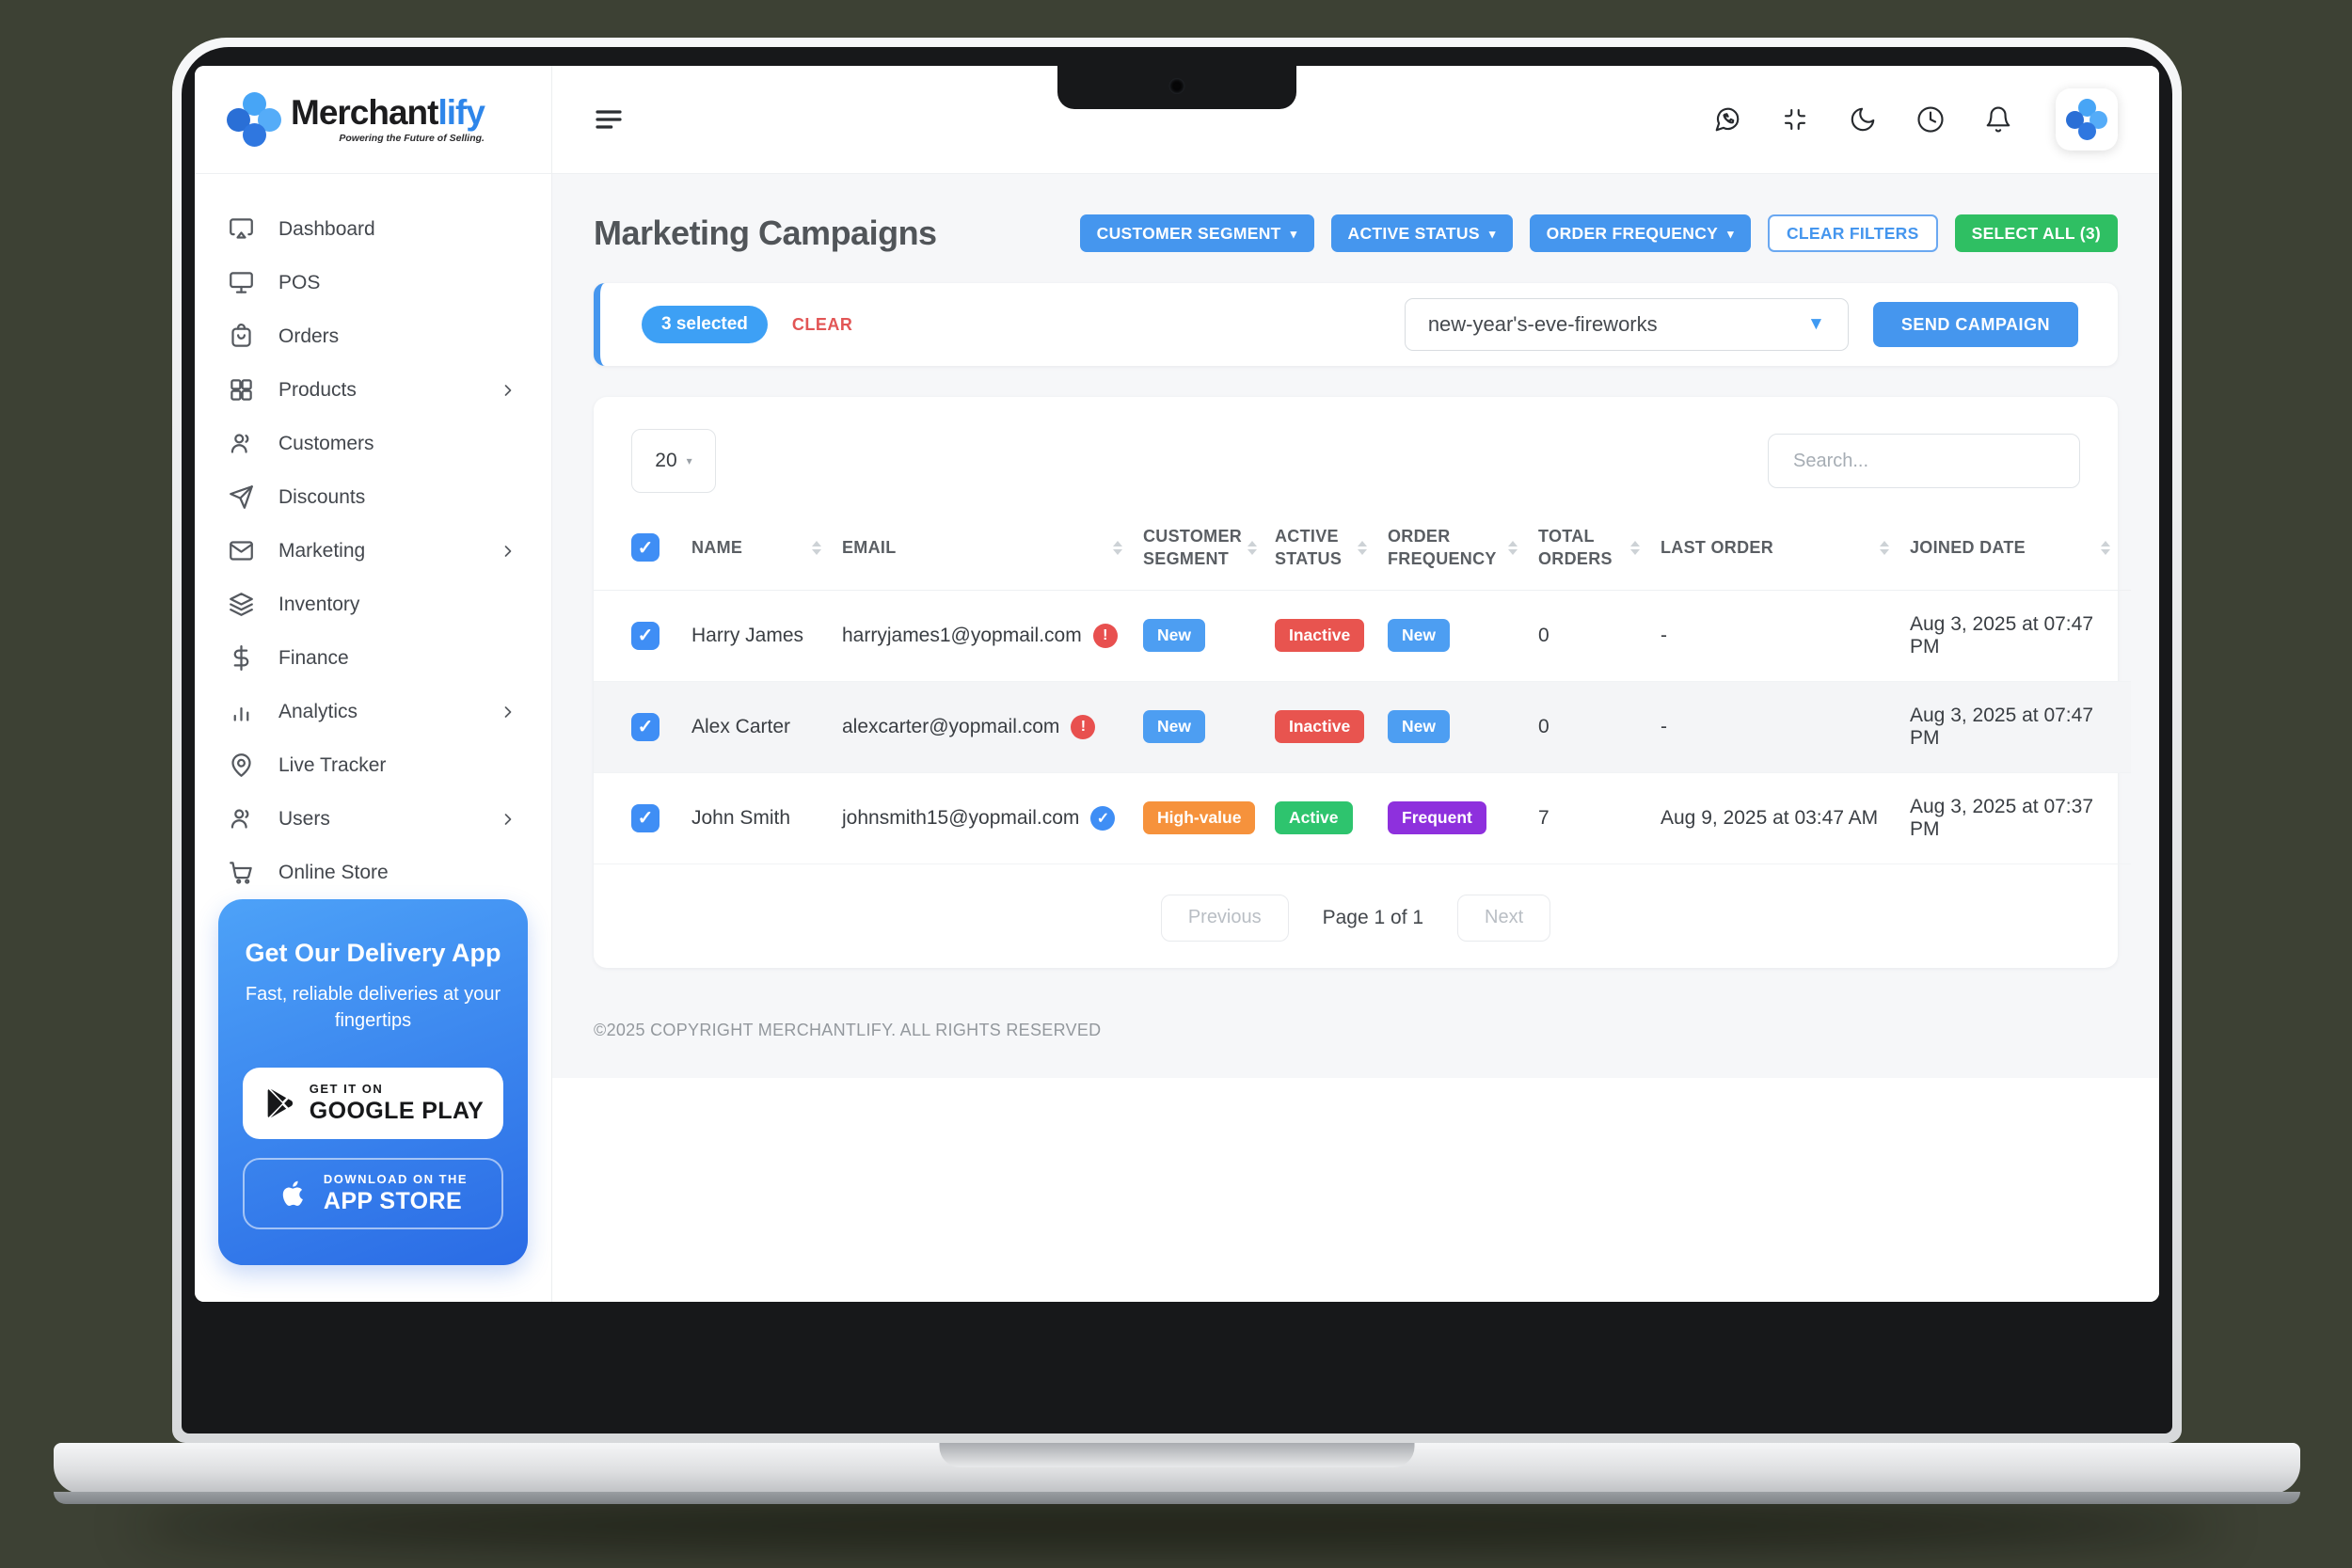  What do you see at coordinates (373, 497) in the screenshot?
I see `sidebar-item-discounts: Discounts` at bounding box center [373, 497].